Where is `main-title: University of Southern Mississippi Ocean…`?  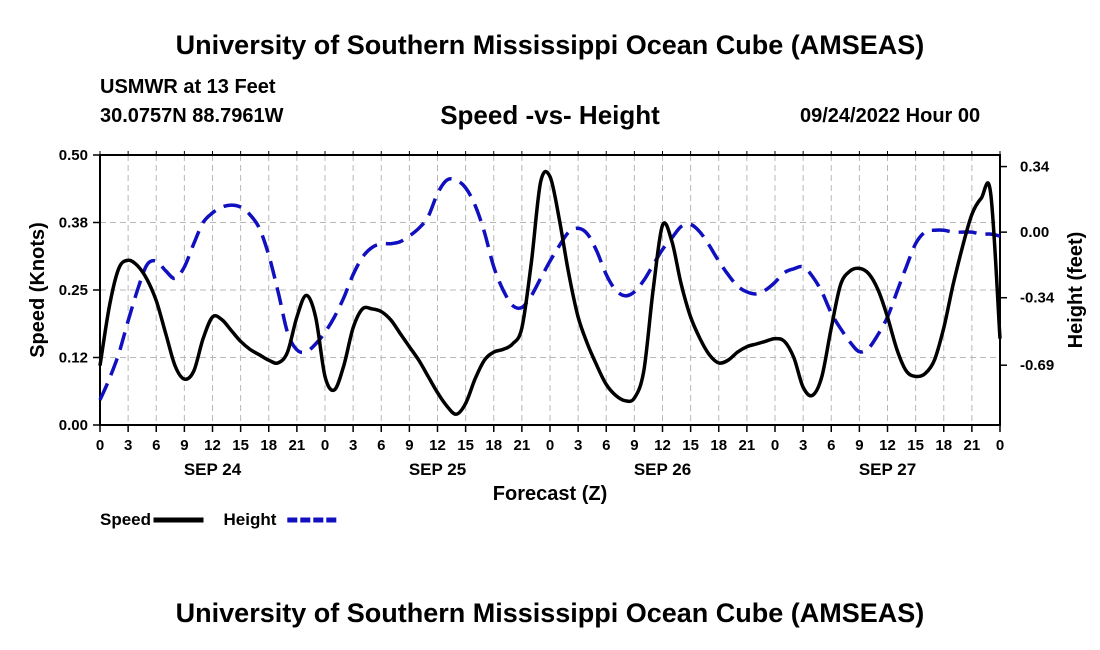
main-title: University of Southern Mississippi Ocean… is located at coordinates (550, 45).